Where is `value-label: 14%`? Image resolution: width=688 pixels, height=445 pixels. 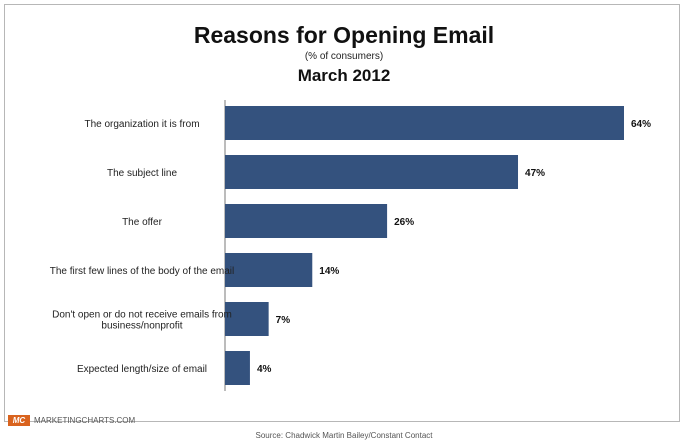 value-label: 14% is located at coordinates (329, 271).